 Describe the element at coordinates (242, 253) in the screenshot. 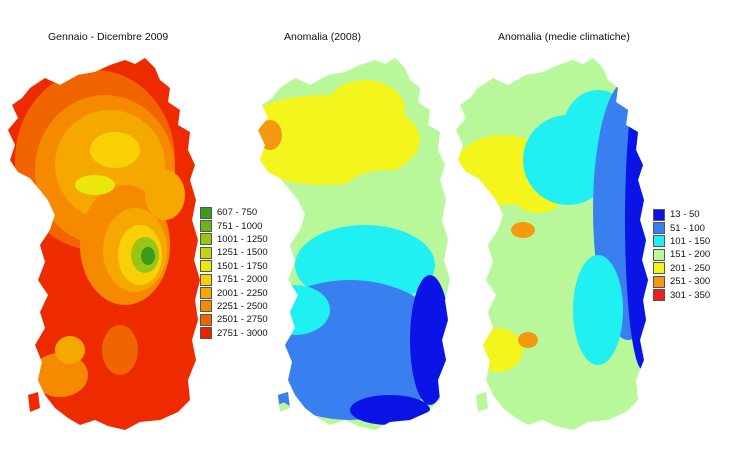

I see `legend-label: 1251 - 1500` at that location.